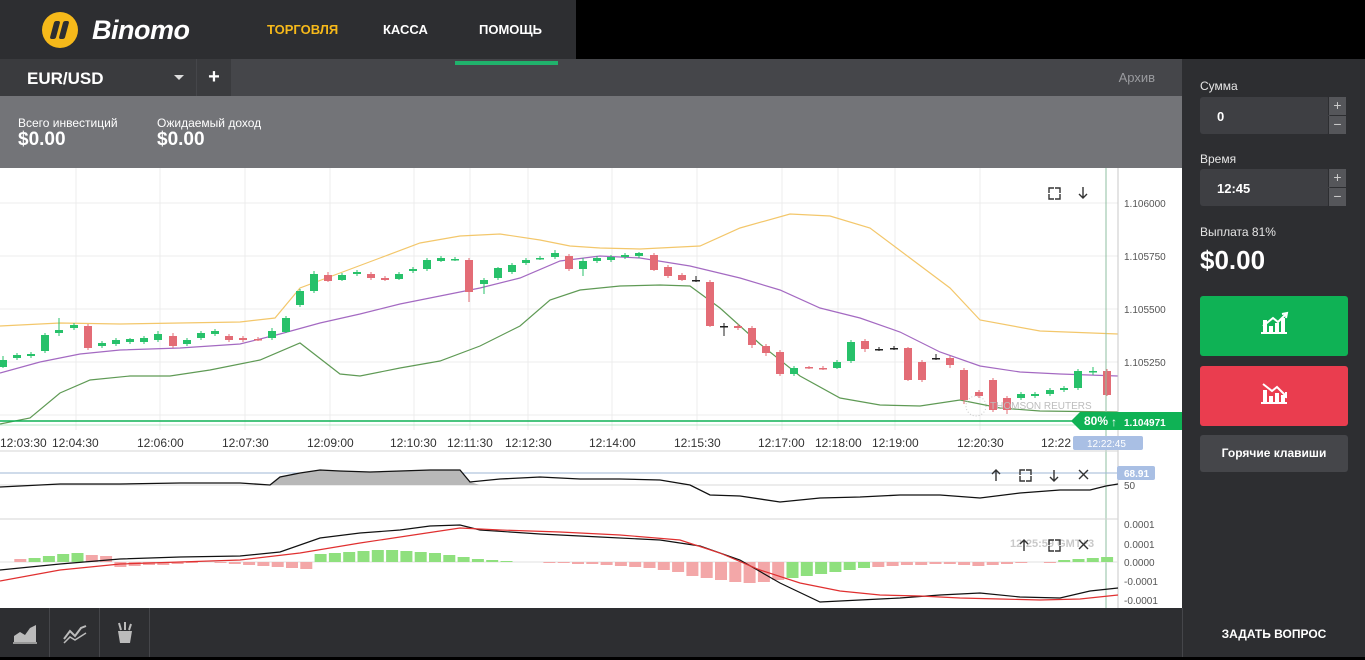  What do you see at coordinates (98, 77) in the screenshot?
I see `asset-tab-eurusd: EUR/USD` at bounding box center [98, 77].